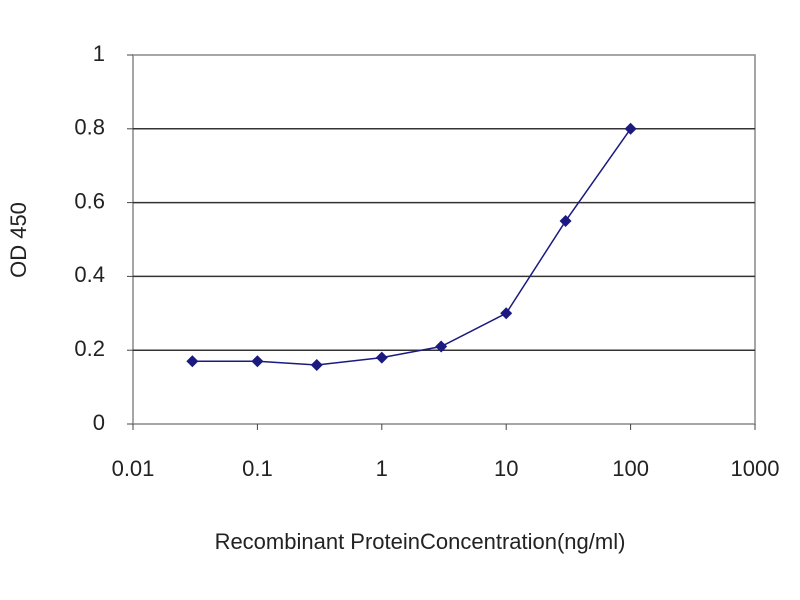 Image resolution: width=800 pixels, height=600 pixels. What do you see at coordinates (89, 274) in the screenshot?
I see `y-tick-label: 0.4` at bounding box center [89, 274].